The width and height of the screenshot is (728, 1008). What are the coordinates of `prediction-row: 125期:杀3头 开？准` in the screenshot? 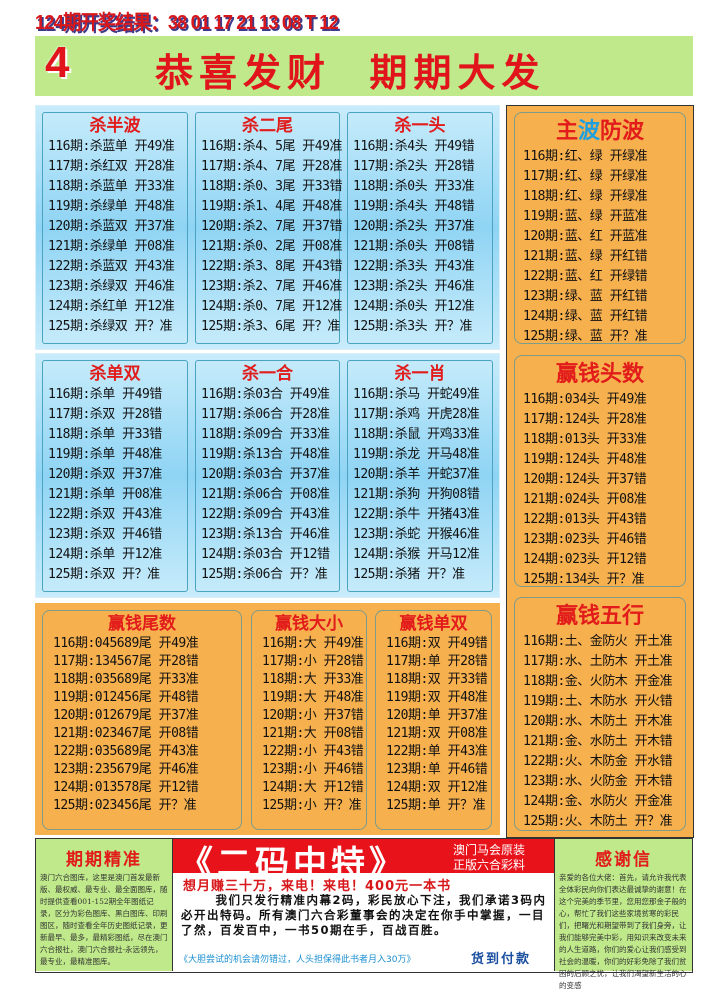 It's located at (412, 326).